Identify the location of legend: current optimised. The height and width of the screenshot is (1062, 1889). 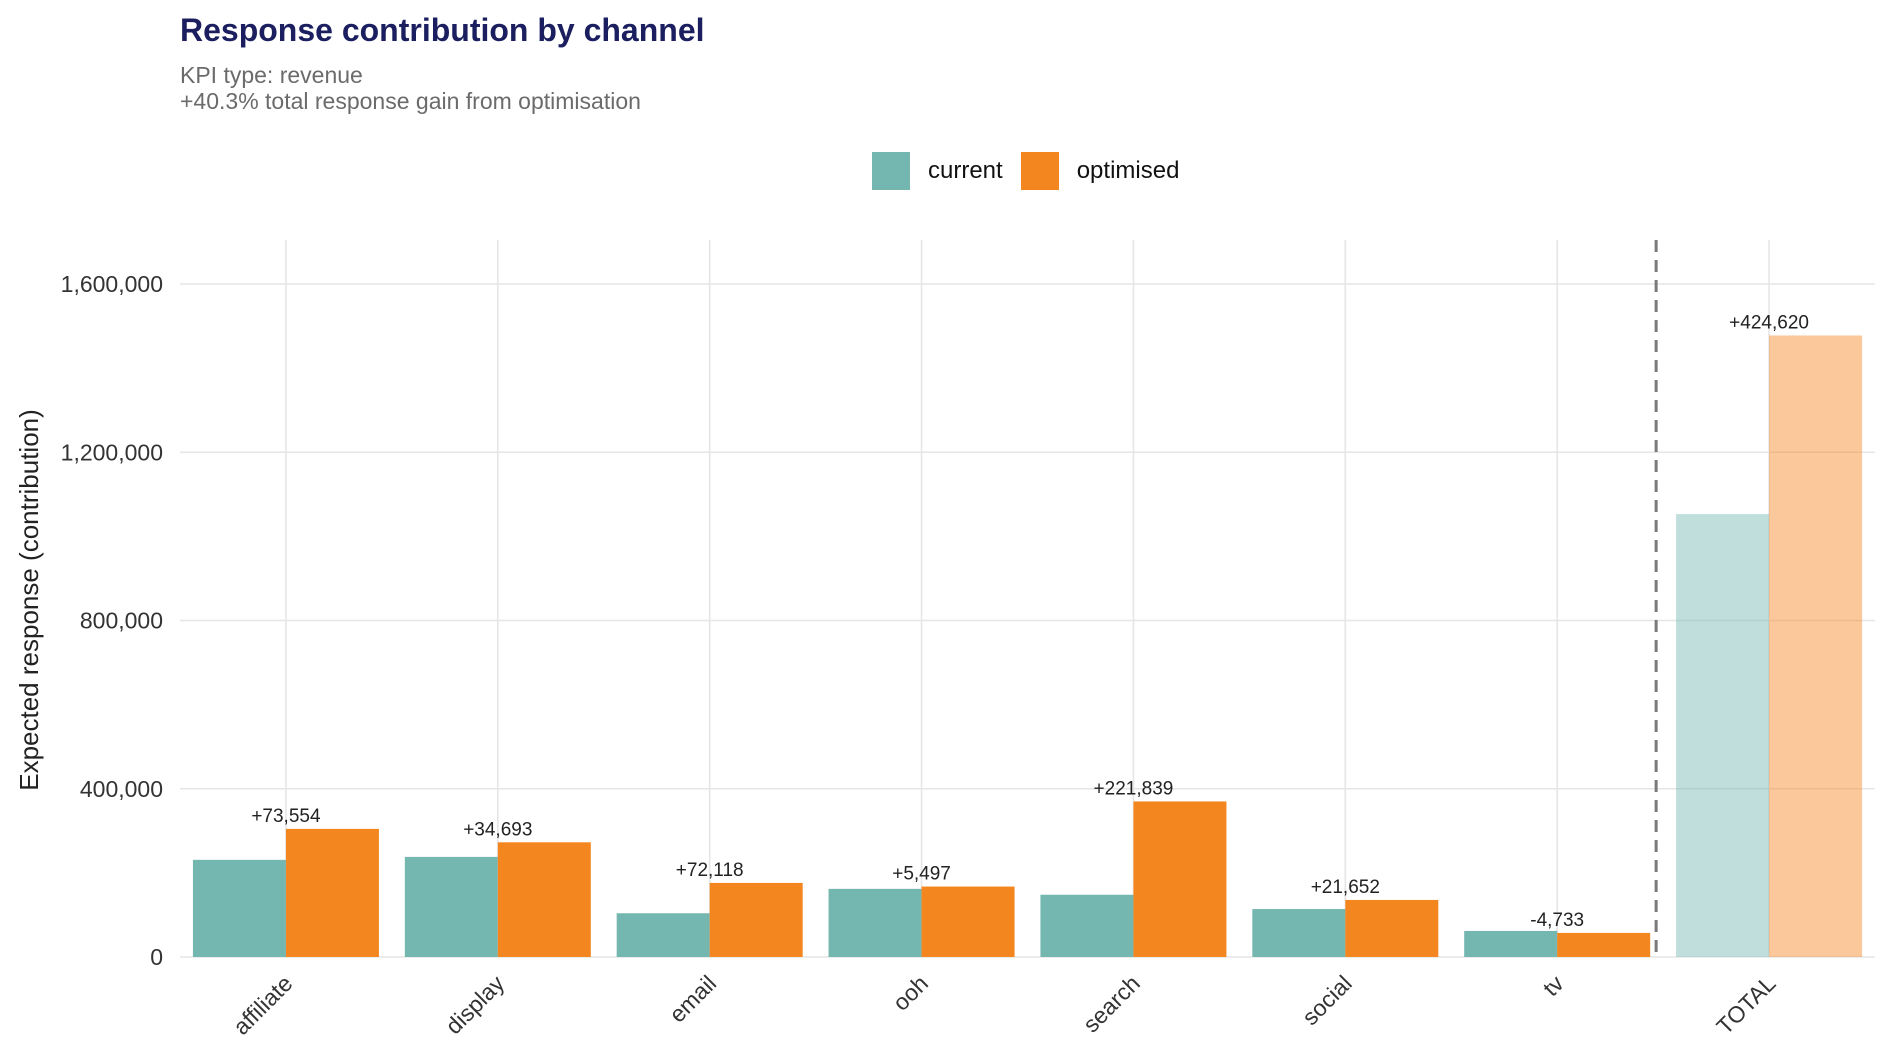
(1034, 171).